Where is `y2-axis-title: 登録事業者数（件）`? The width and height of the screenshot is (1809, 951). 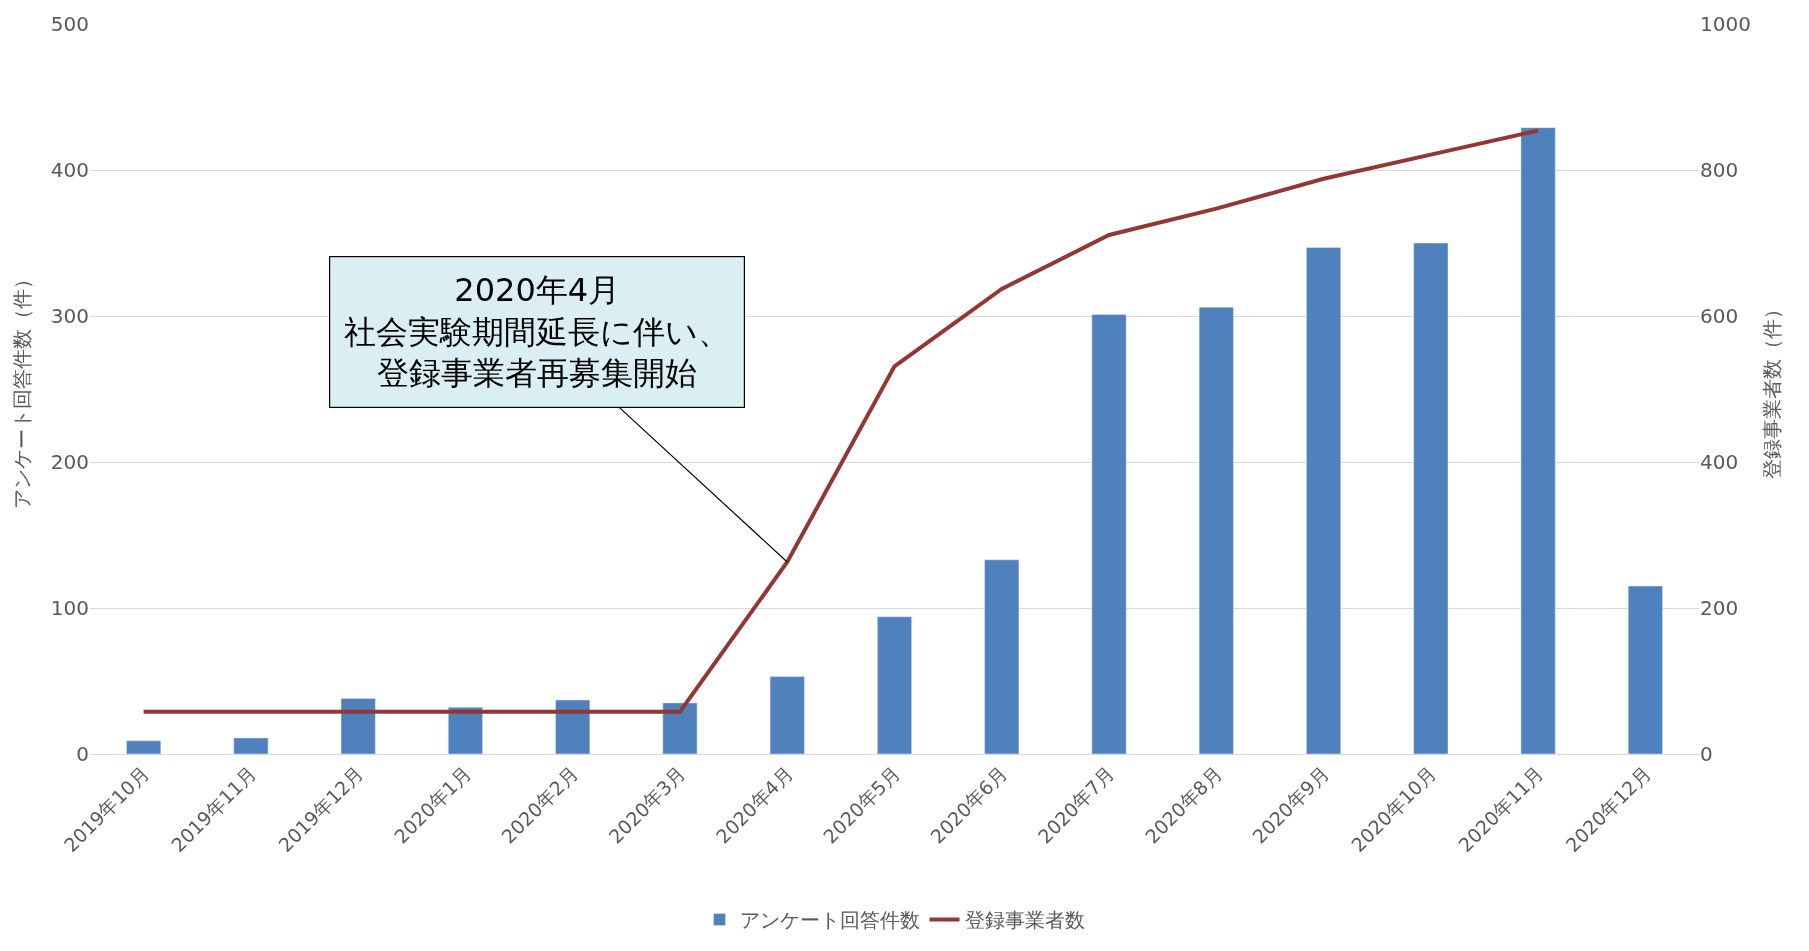
y2-axis-title: 登録事業者数（件） is located at coordinates (1772, 389).